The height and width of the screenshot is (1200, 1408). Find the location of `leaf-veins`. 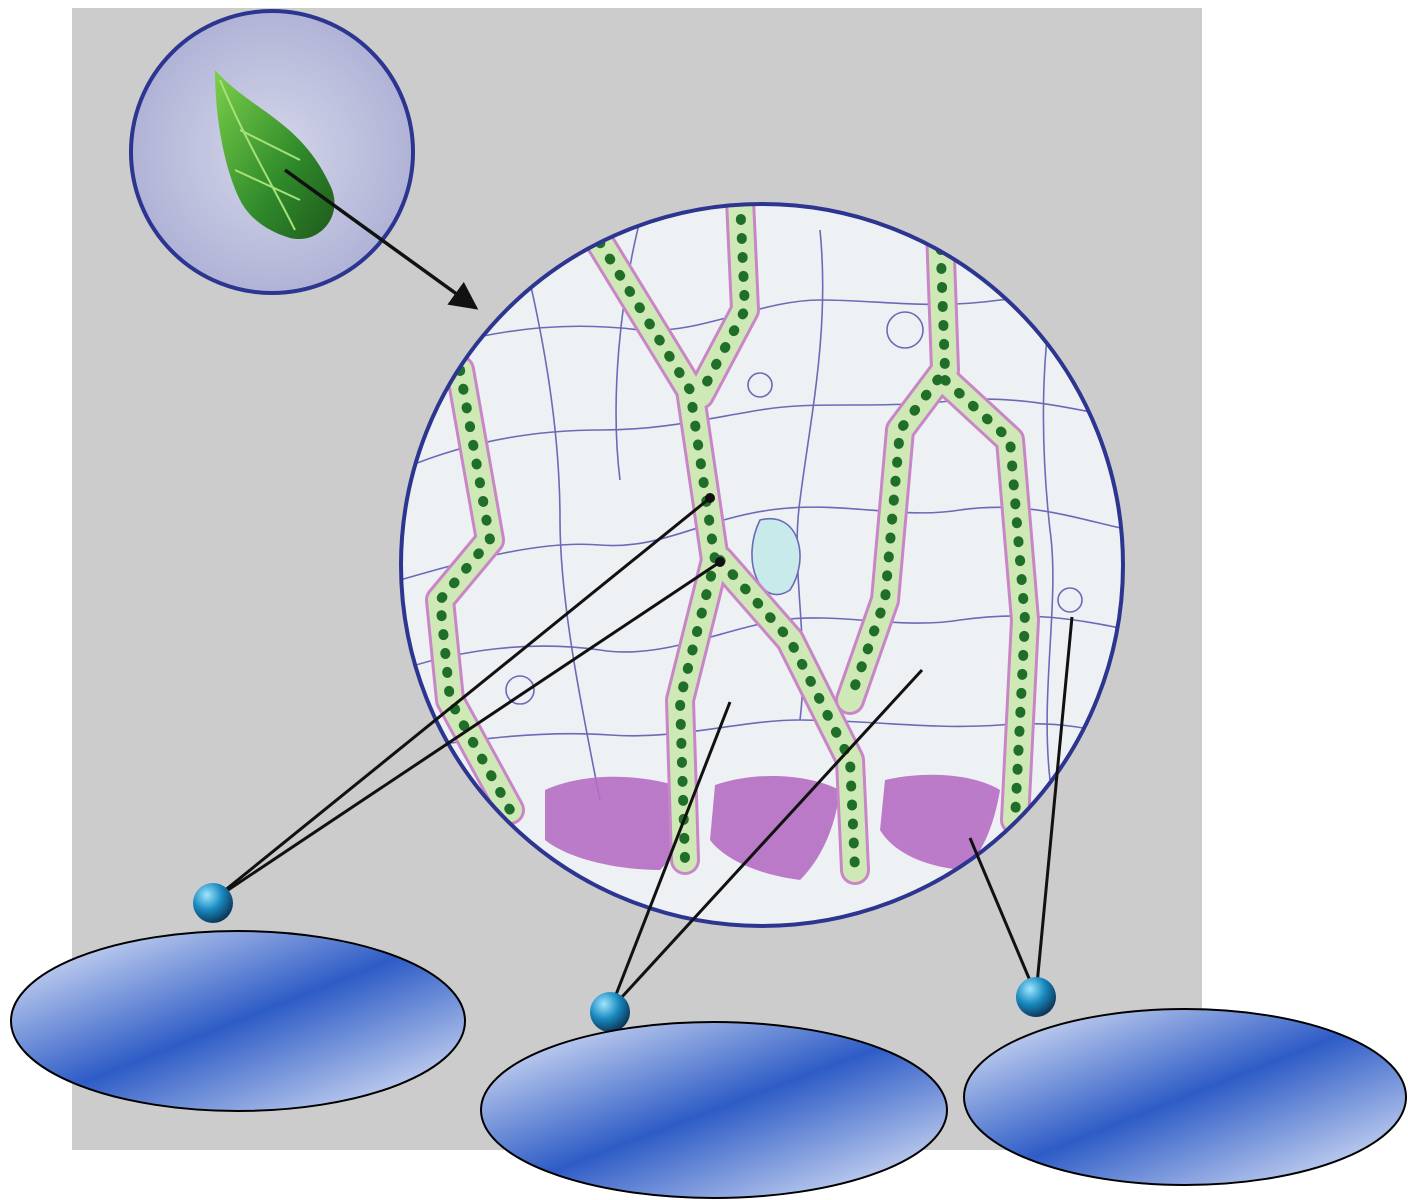

leaf-veins is located at coordinates (260, 155).